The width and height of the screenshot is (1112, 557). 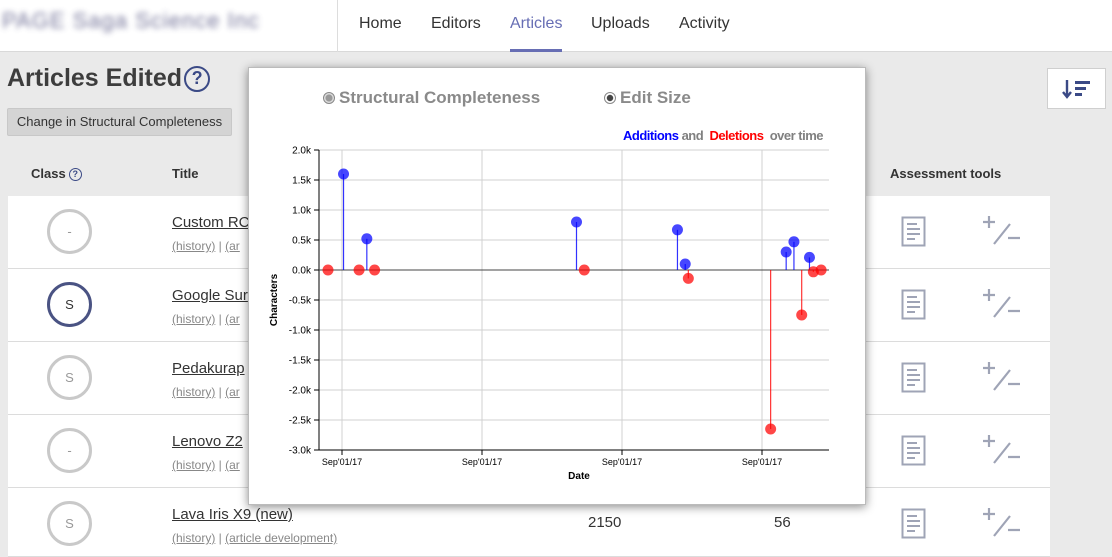 What do you see at coordinates (300, 361) in the screenshot?
I see `y-tick-label: -1.5k` at bounding box center [300, 361].